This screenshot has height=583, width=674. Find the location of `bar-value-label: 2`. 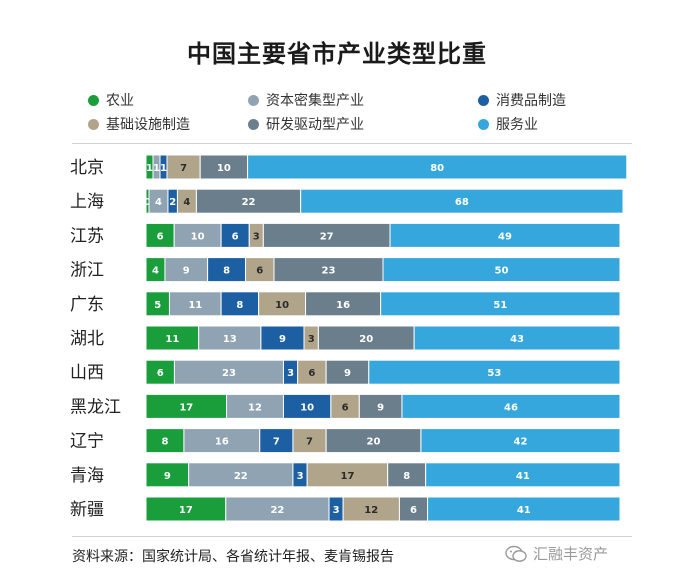

bar-value-label: 2 is located at coordinates (172, 202).